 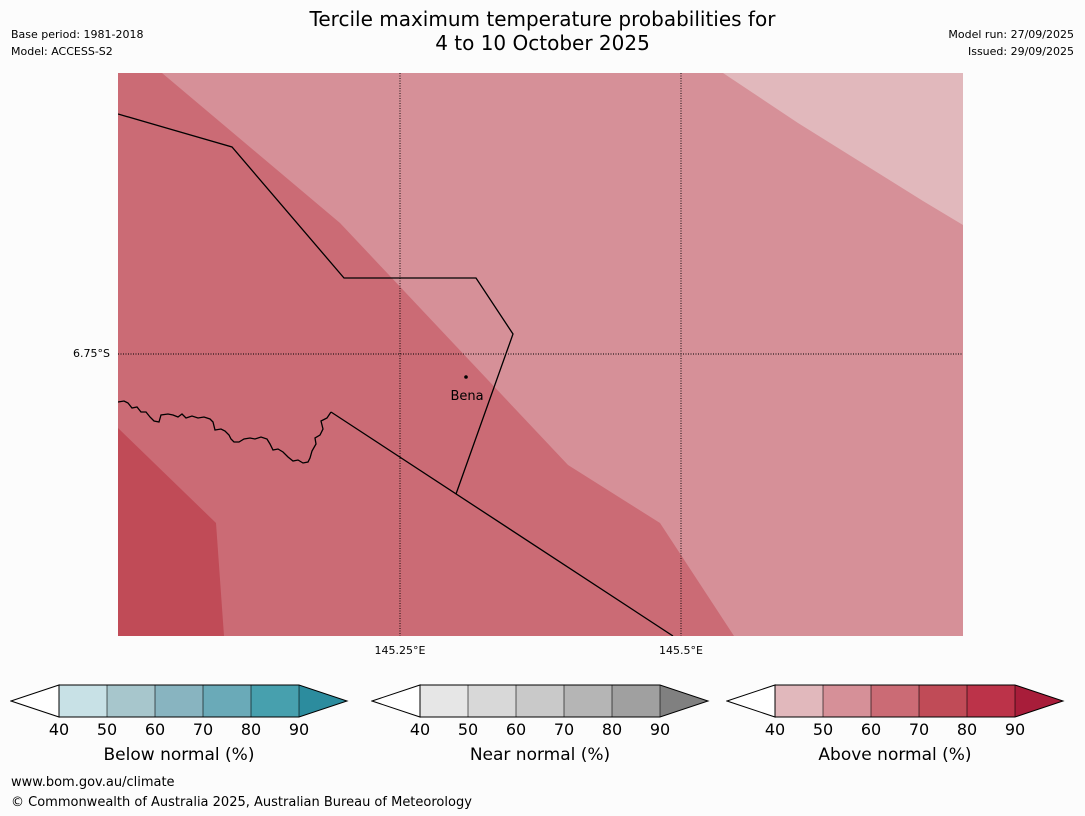 I want to click on colorbar-above-overflow, so click(x=1039, y=701).